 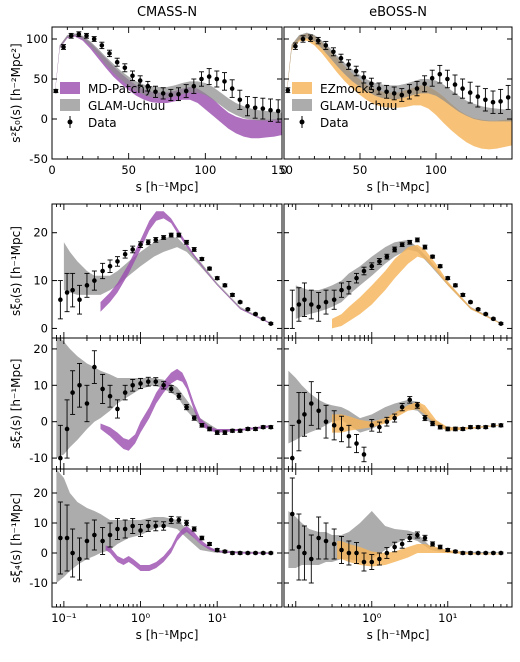 What do you see at coordinates (44, 119) in the screenshot?
I see `y-tick-label: 0` at bounding box center [44, 119].